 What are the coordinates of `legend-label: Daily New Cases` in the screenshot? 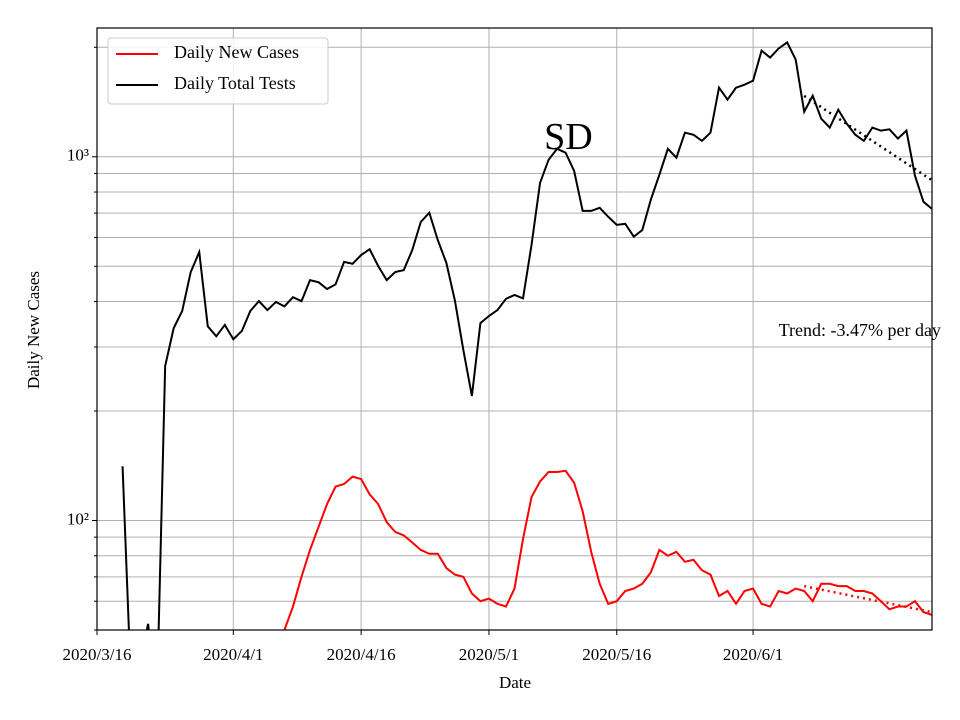 It's located at (236, 52).